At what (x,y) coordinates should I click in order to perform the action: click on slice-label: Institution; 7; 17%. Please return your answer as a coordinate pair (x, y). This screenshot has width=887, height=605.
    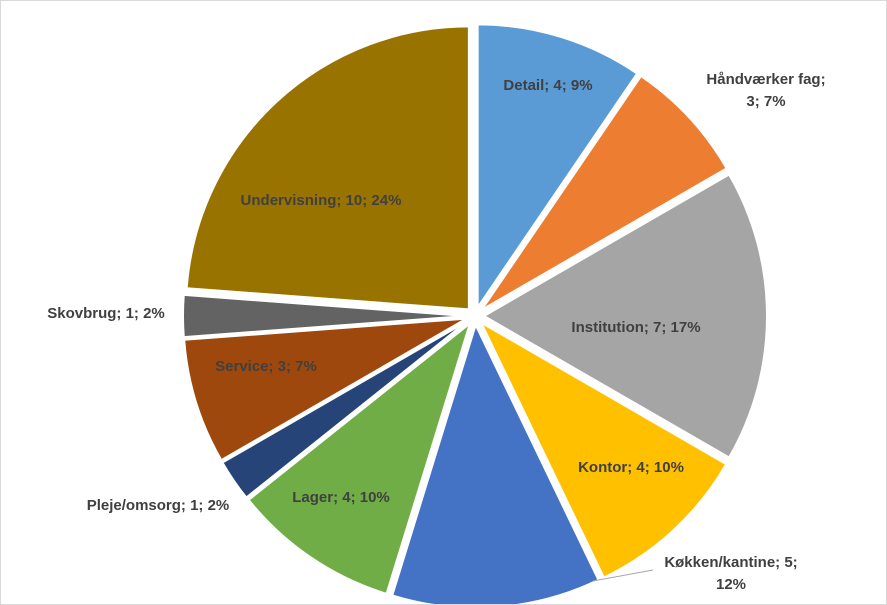
    Looking at the image, I should click on (636, 327).